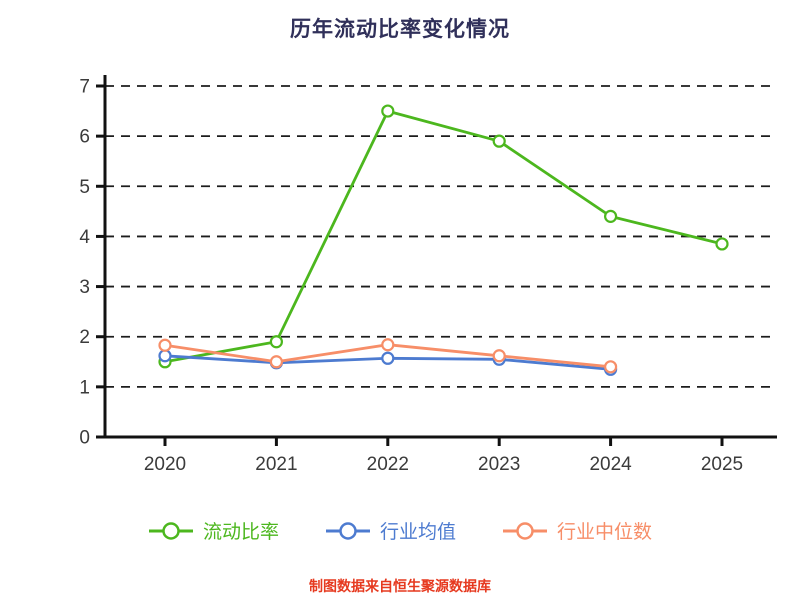 This screenshot has height=600, width=800. I want to click on x-tick-label: 2024, so click(610, 464).